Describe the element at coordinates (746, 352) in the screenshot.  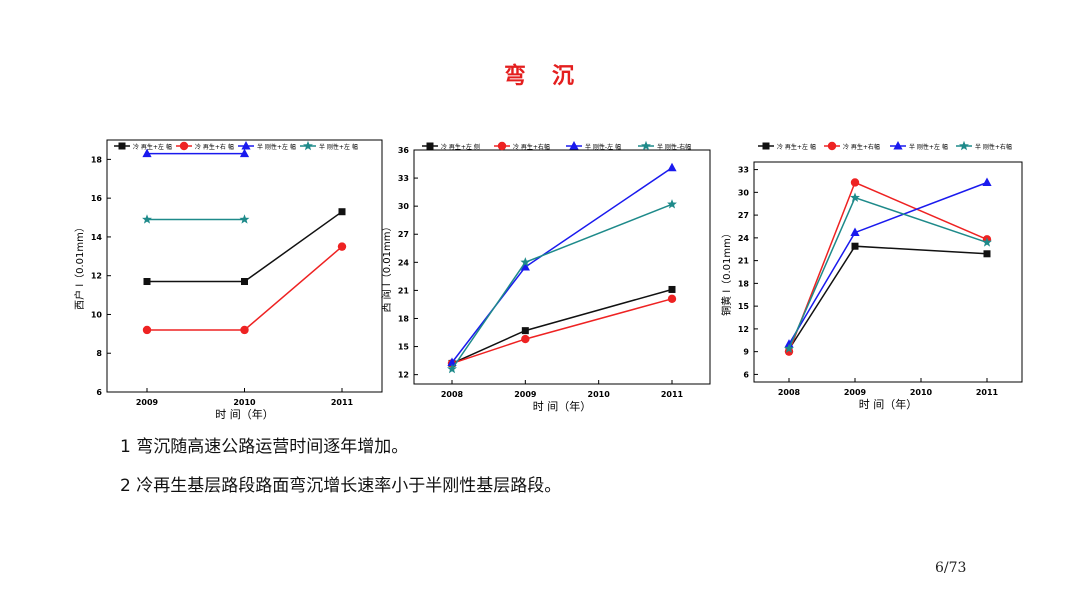
I see `y-tick-label: 9` at that location.